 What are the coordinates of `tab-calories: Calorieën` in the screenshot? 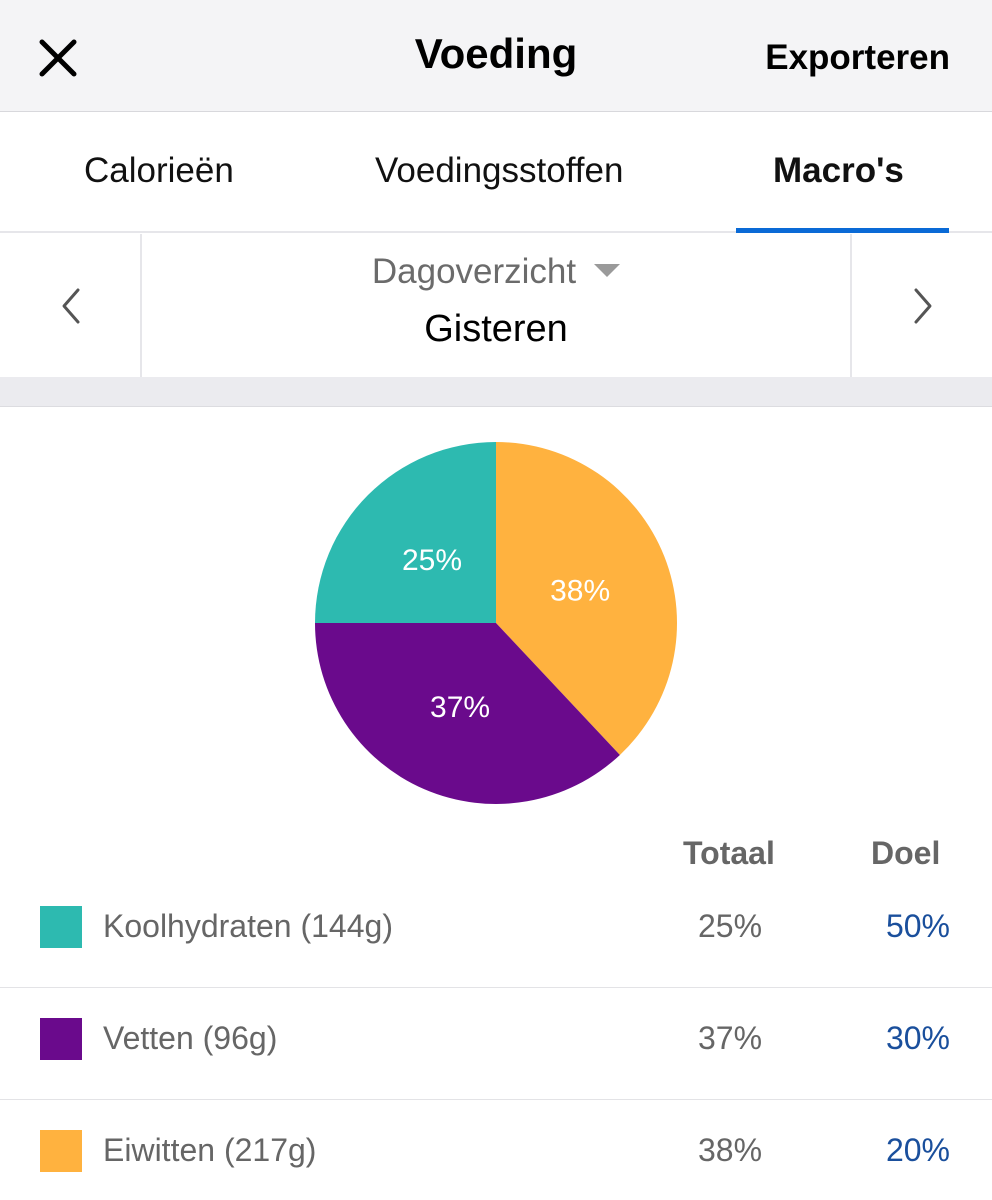 It's located at (159, 170).